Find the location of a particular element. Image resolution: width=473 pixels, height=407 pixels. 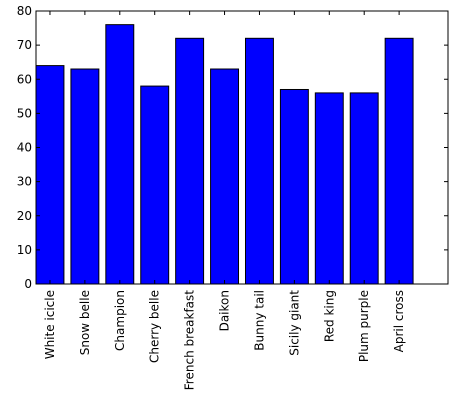

y-tick-label: 40 is located at coordinates (24, 148).